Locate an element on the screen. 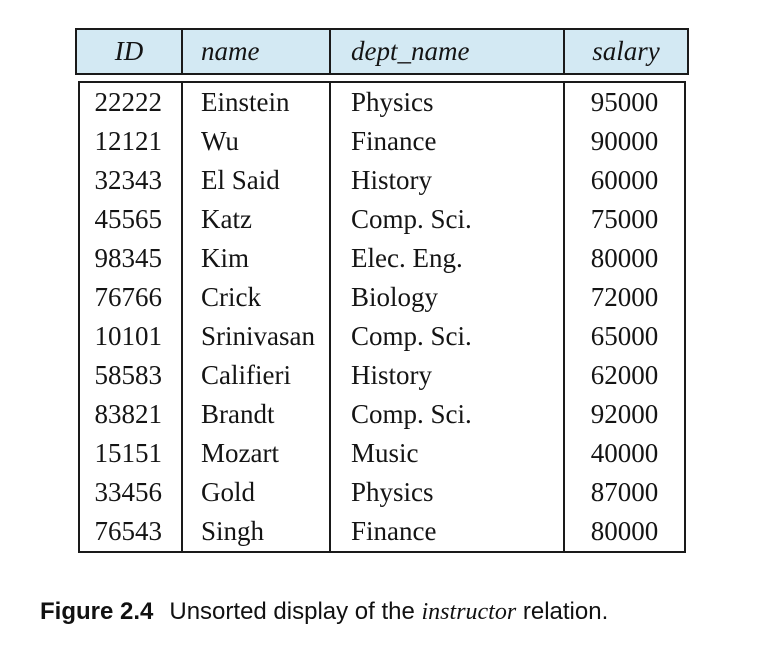 This screenshot has height=646, width=758. figure-caption-text-before: Unsorted display of the is located at coordinates (295, 611).